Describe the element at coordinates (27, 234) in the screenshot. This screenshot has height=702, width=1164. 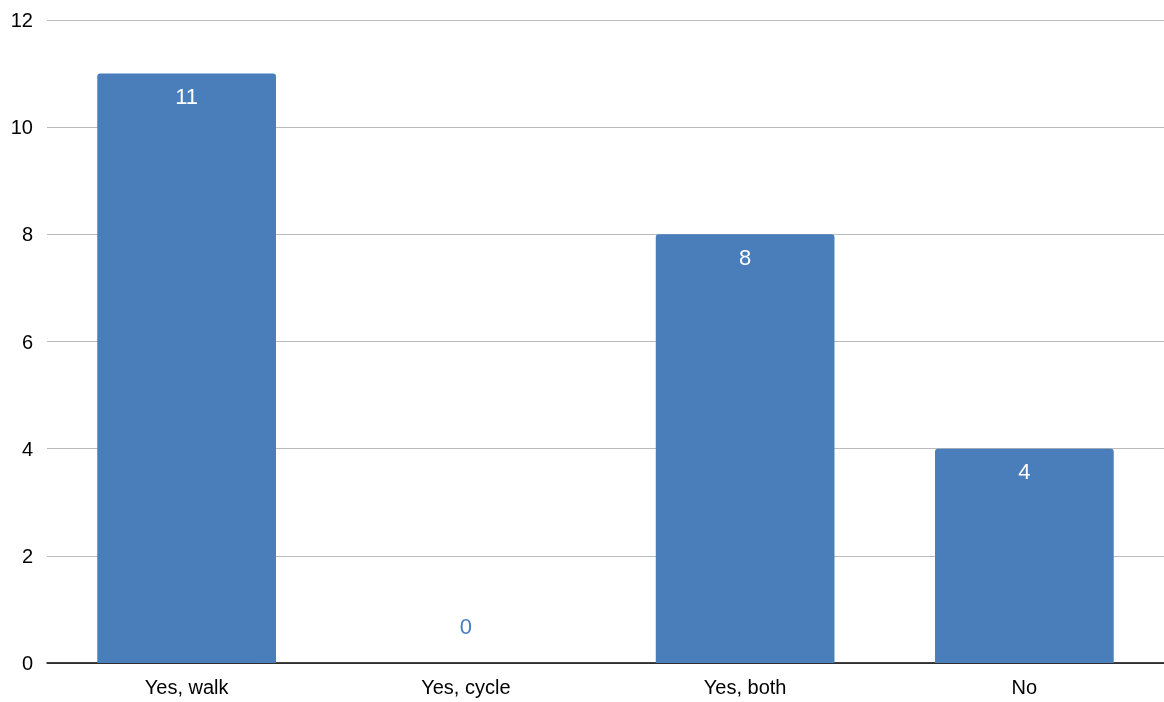
I see `y-tick-label: 8` at that location.